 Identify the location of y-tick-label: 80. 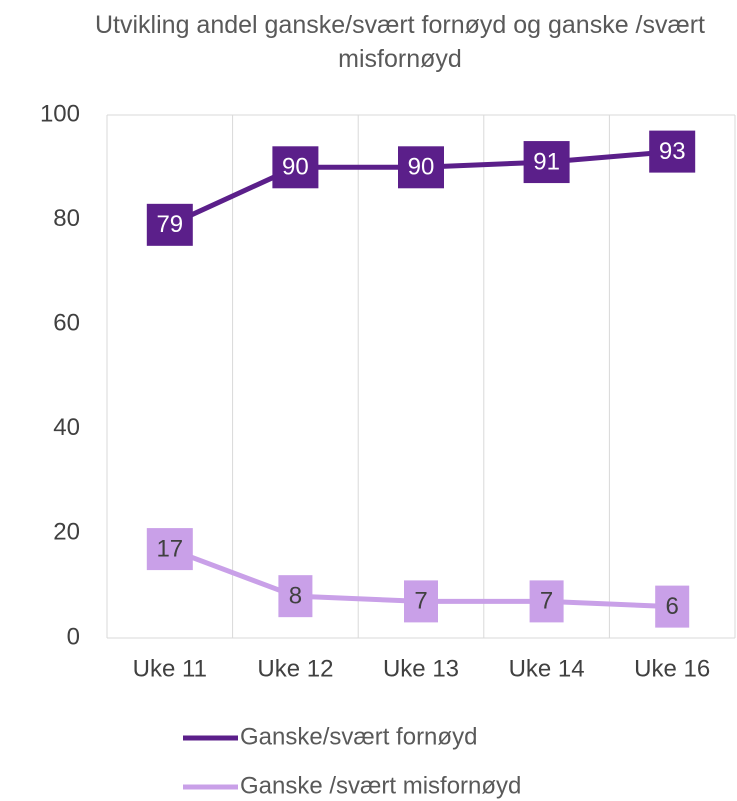
(66, 218).